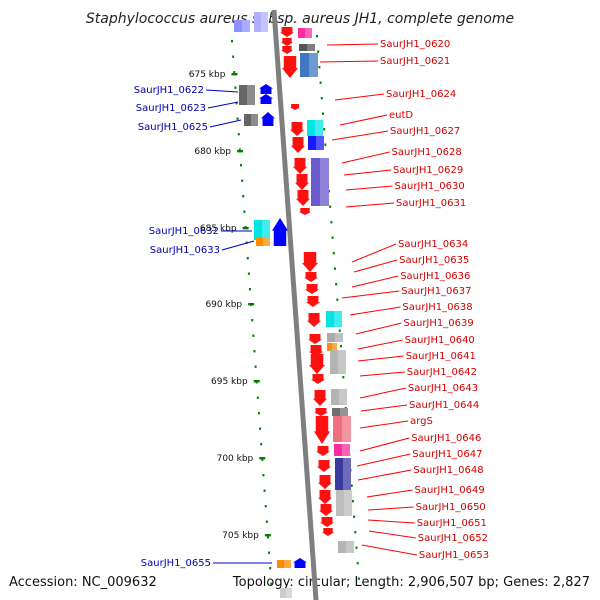  What do you see at coordinates (434, 260) in the screenshot?
I see `right-gene-label: SaurJH1_0635` at bounding box center [434, 260].